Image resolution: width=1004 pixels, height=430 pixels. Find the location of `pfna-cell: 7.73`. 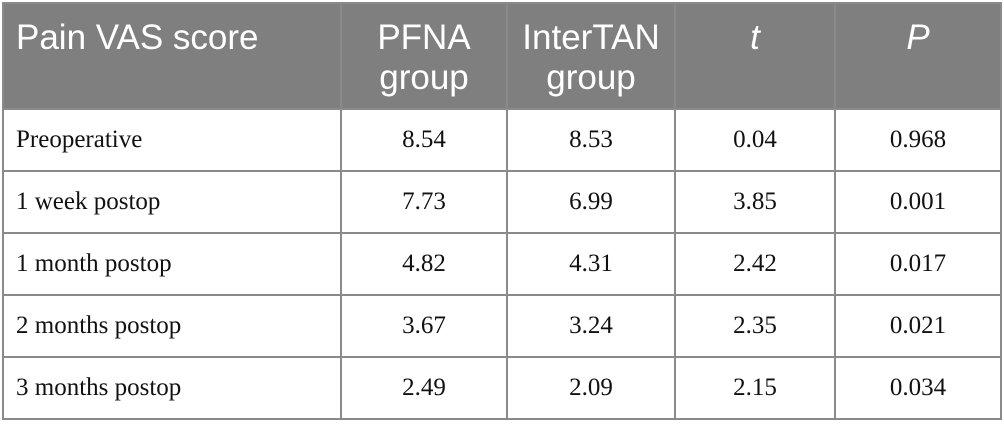

pfna-cell: 7.73 is located at coordinates (424, 202).